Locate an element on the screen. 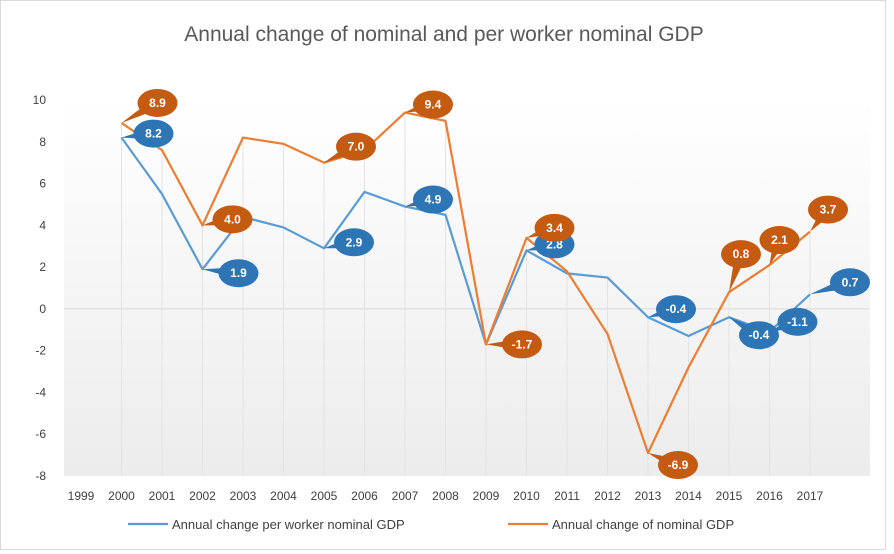 This screenshot has width=894, height=554. x-tick-label: 2002 is located at coordinates (202, 496).